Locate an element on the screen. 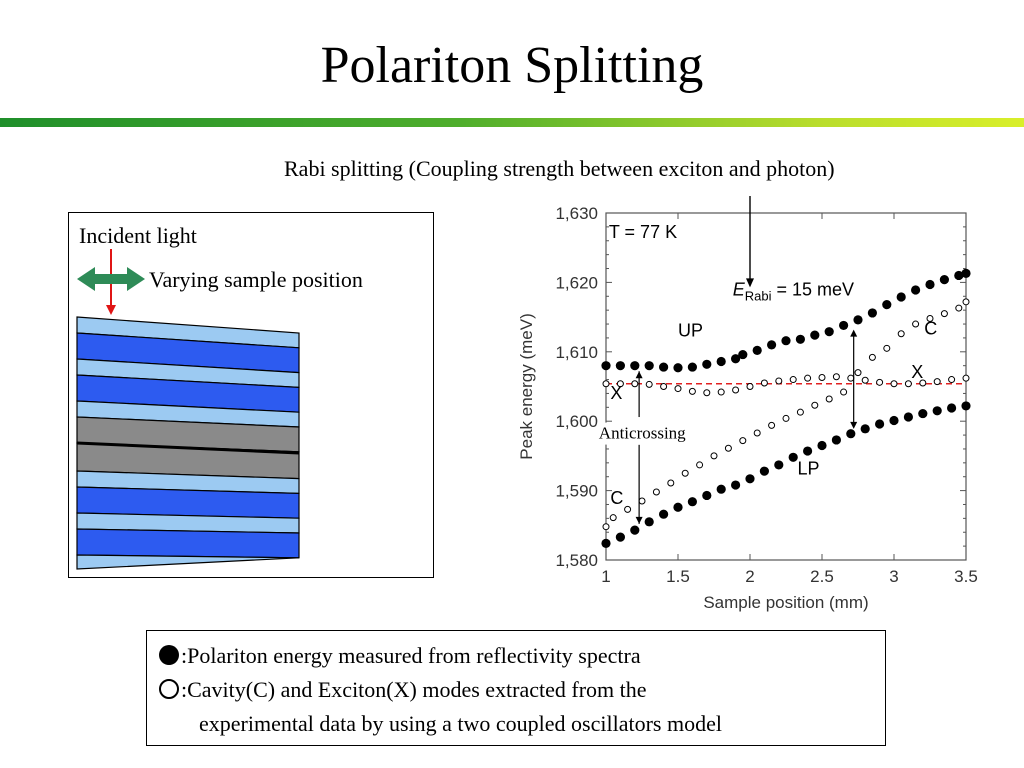  anticrossing-arrow-lower-head is located at coordinates (639, 520).